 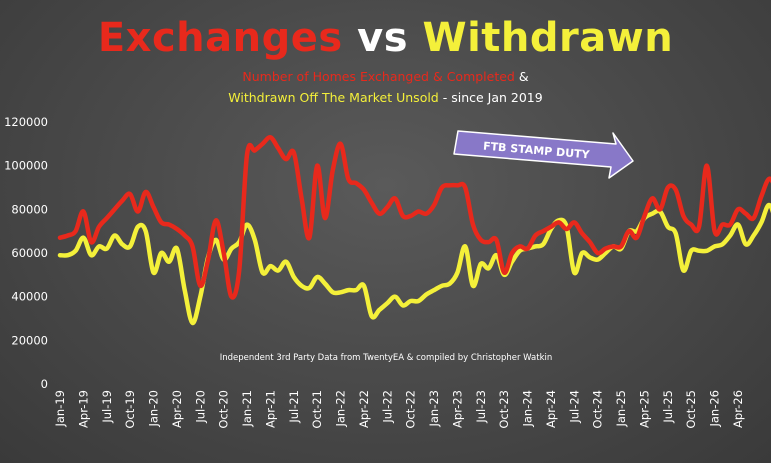 I want to click on ftb-arrow-annotation: FTB STAMP DUTY, so click(x=543, y=154).